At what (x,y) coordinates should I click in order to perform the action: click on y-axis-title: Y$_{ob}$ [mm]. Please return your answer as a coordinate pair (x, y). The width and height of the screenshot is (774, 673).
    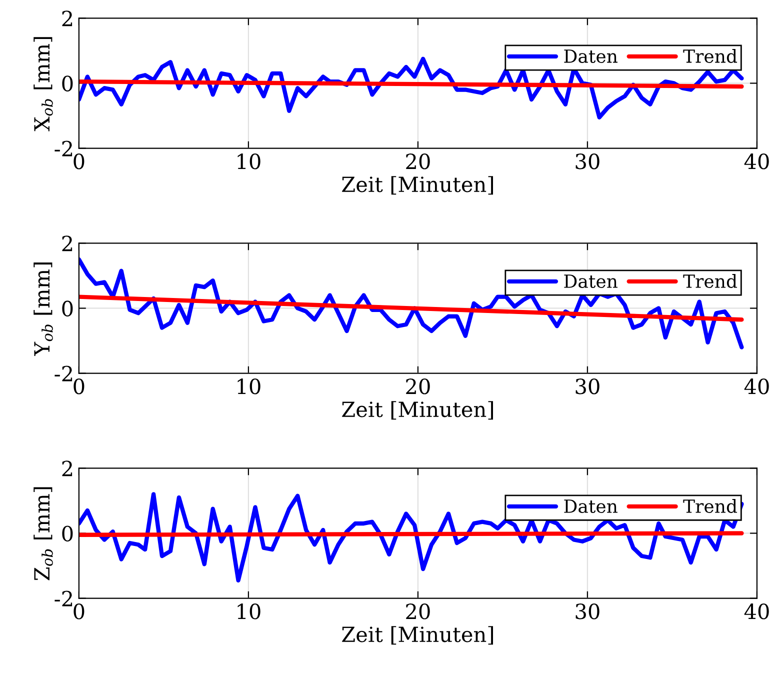
    Looking at the image, I should click on (43, 309).